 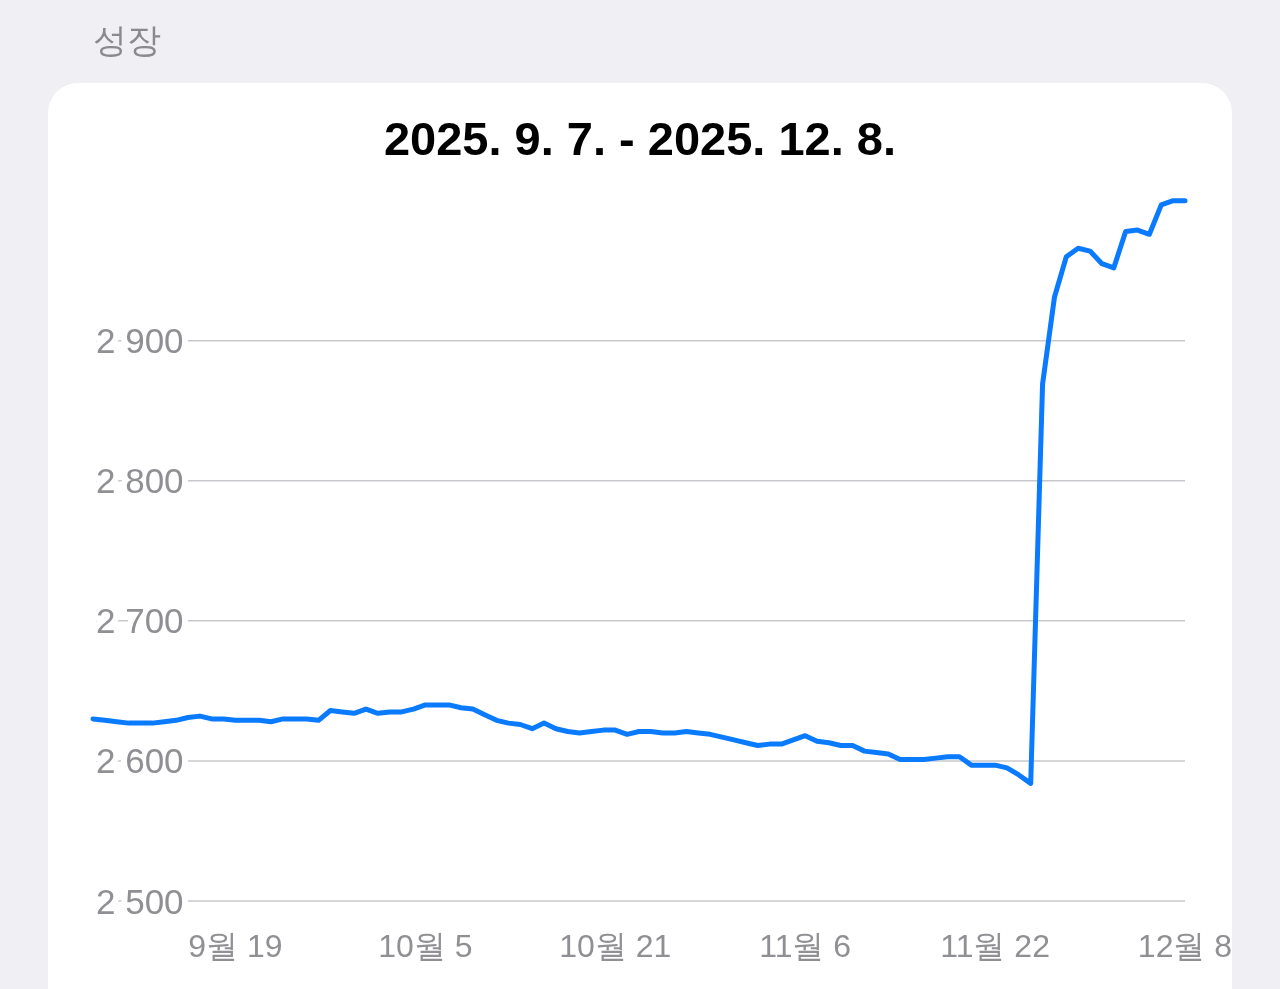 What do you see at coordinates (1185, 946) in the screenshot?
I see `x-tick-label: 12월 8` at bounding box center [1185, 946].